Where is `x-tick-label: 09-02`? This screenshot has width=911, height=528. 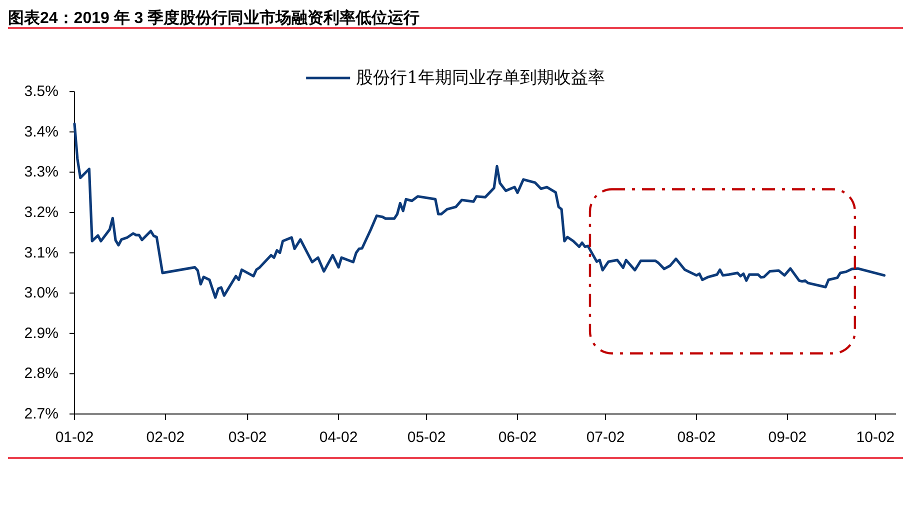 x-tick-label: 09-02 is located at coordinates (787, 437).